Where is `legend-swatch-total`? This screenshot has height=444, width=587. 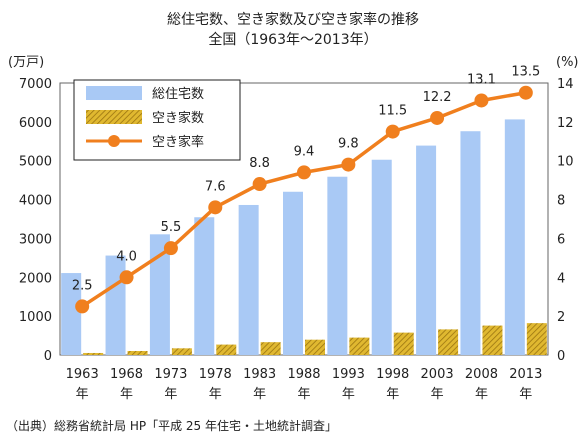 legend-swatch-total is located at coordinates (114, 93).